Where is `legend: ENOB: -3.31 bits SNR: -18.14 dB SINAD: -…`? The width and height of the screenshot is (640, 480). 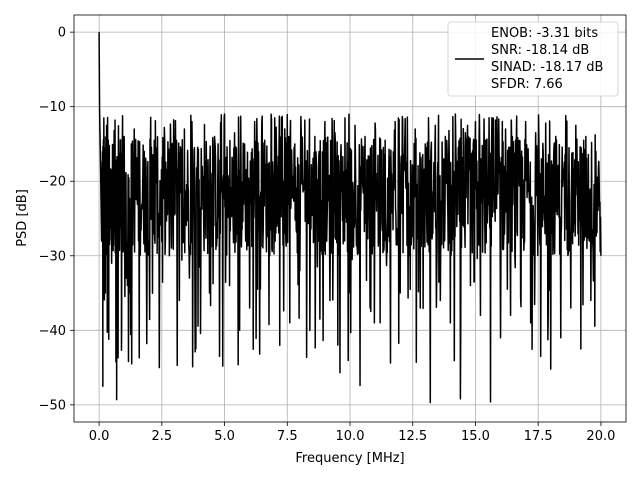
legend: ENOB: -3.31 bits SNR: -18.14 dB SINAD: -… is located at coordinates (533, 59).